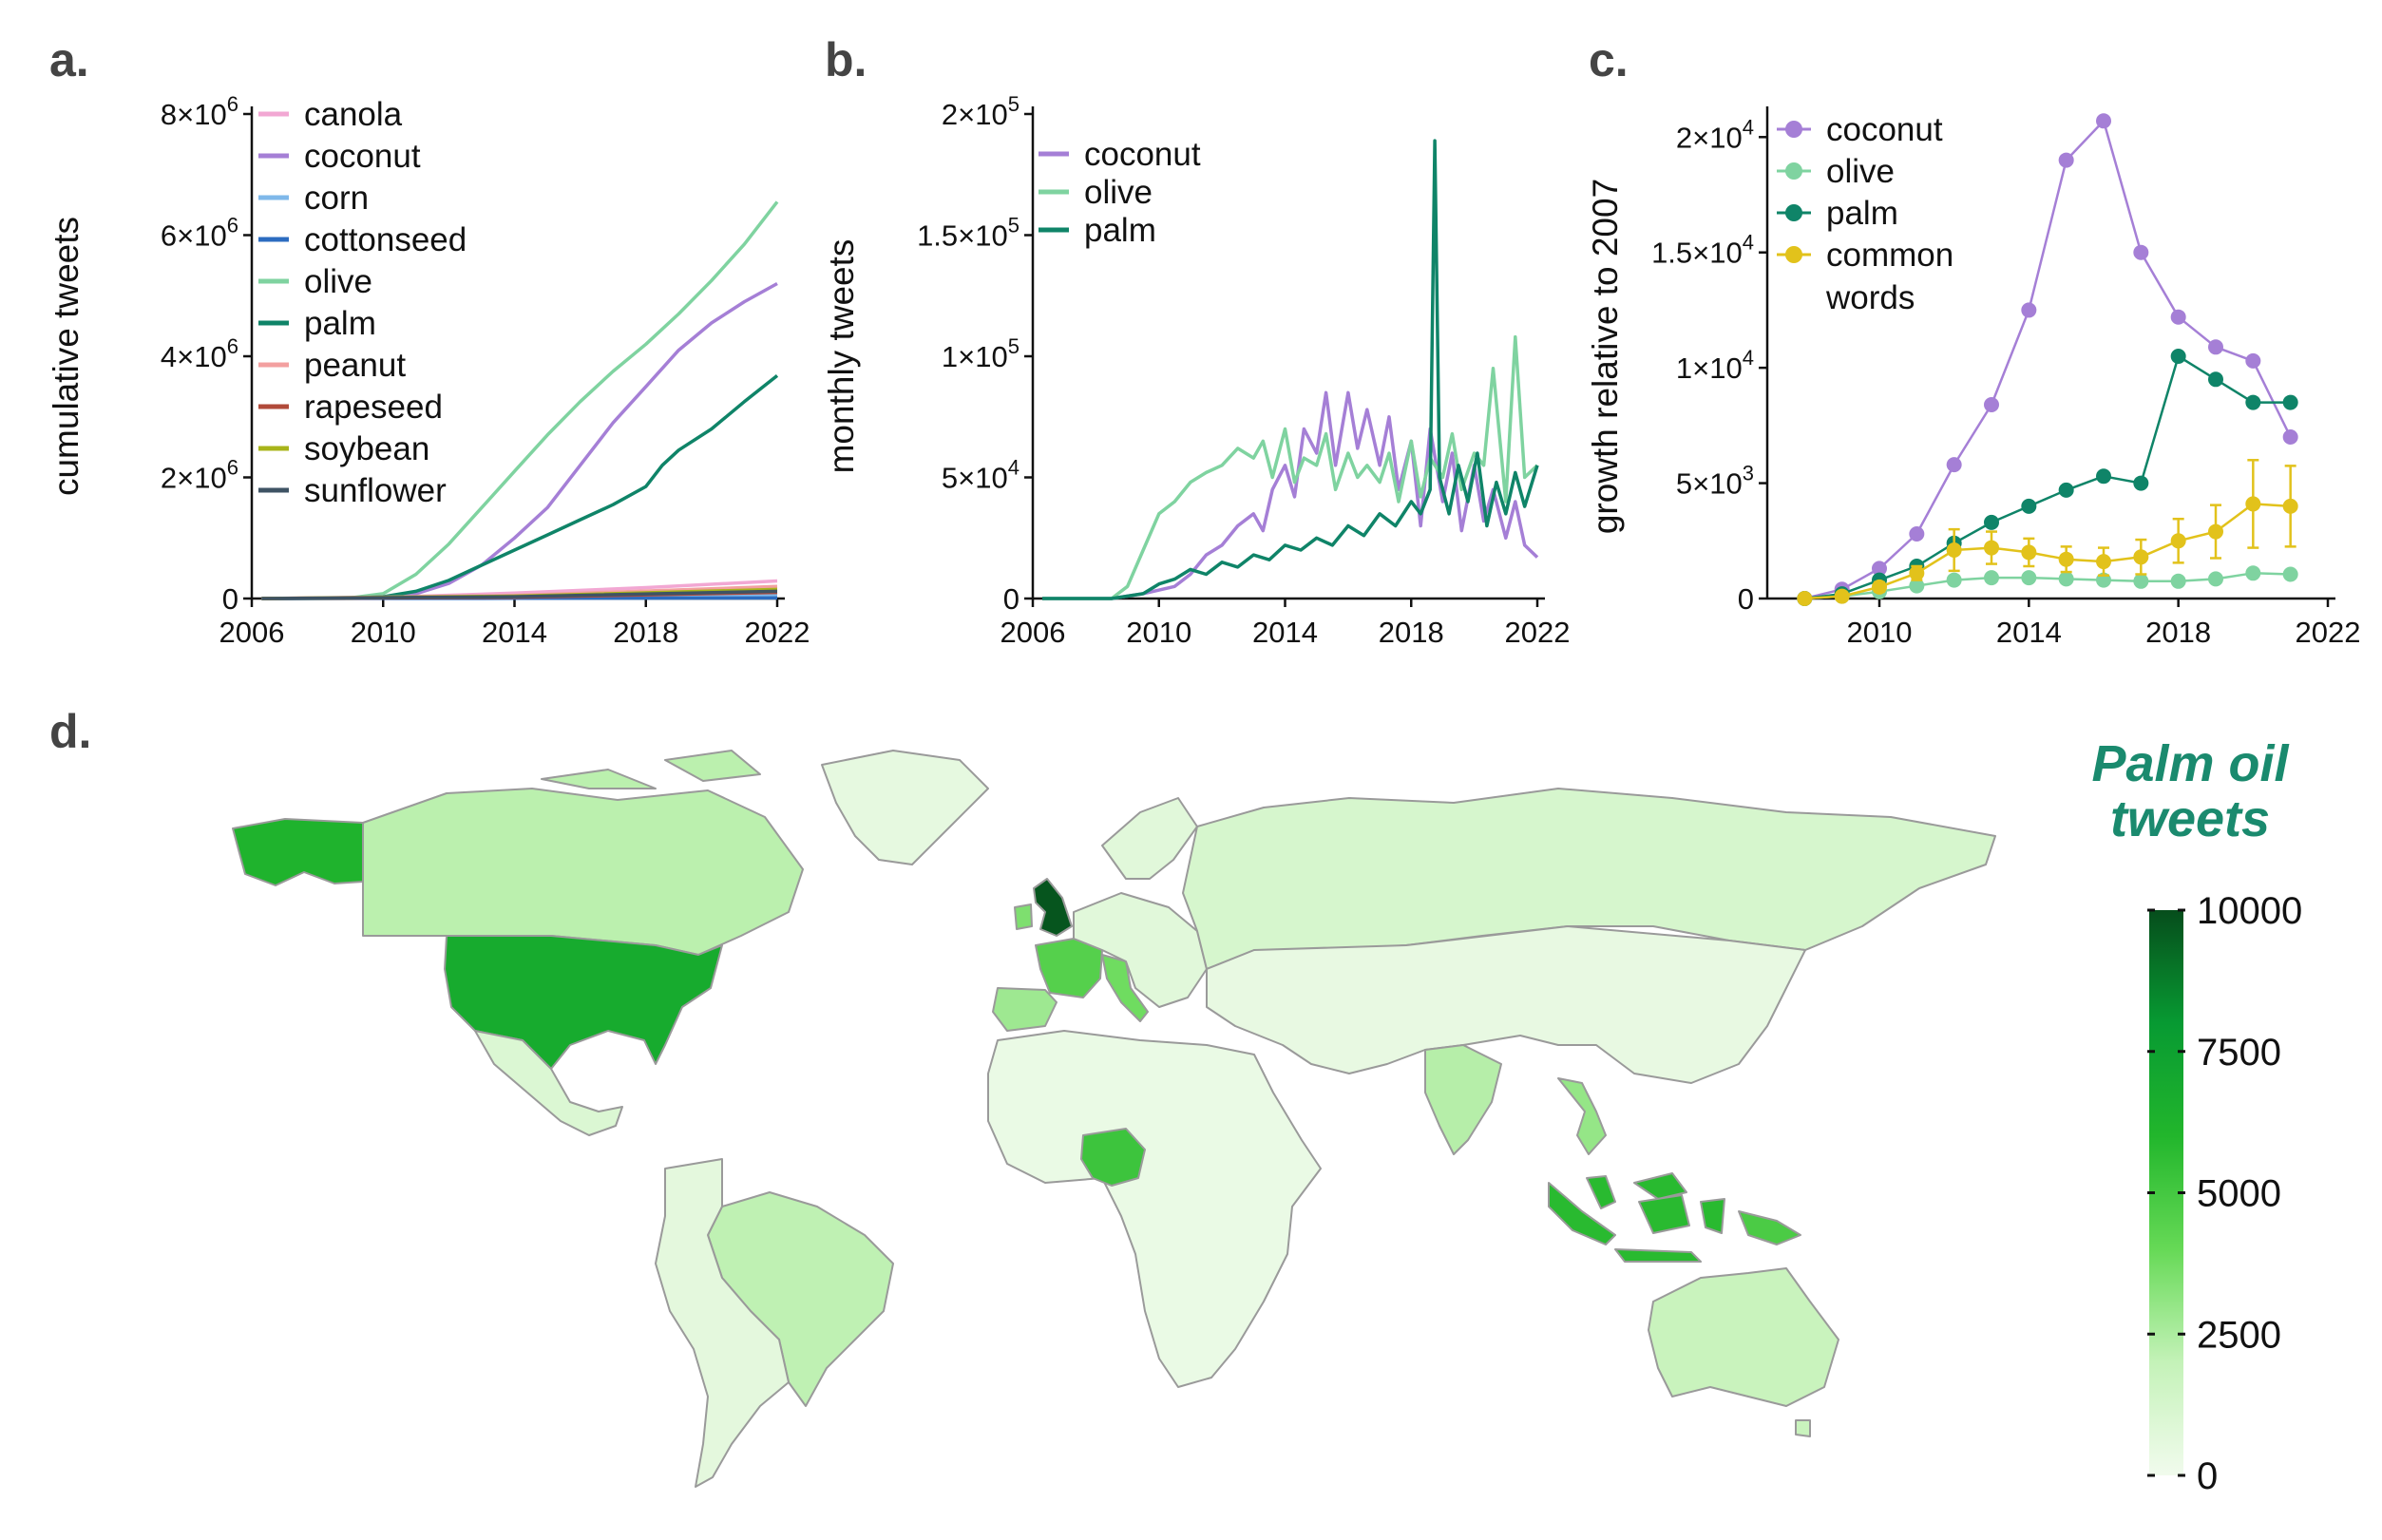 The width and height of the screenshot is (2382, 1540). Describe the element at coordinates (980, 111) in the screenshot. I see `y-tick-label: 2×10⁵` at that location.